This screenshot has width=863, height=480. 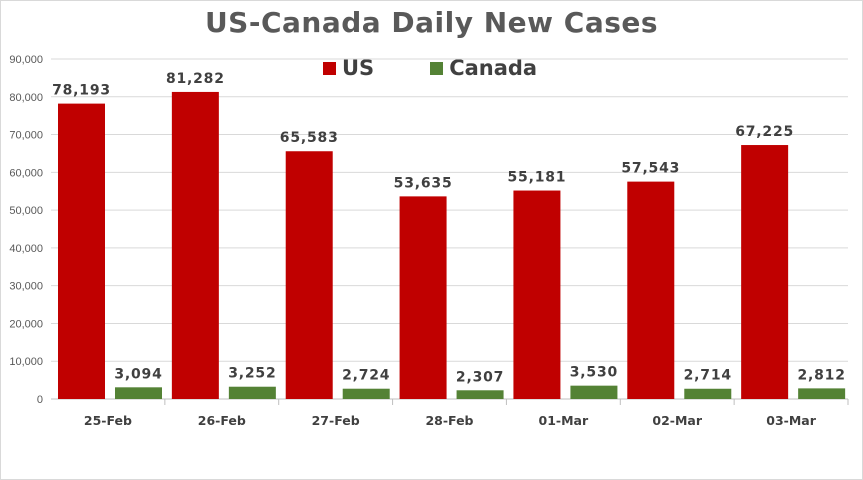 What do you see at coordinates (26, 324) in the screenshot?
I see `y-tick-label: 20,000` at bounding box center [26, 324].